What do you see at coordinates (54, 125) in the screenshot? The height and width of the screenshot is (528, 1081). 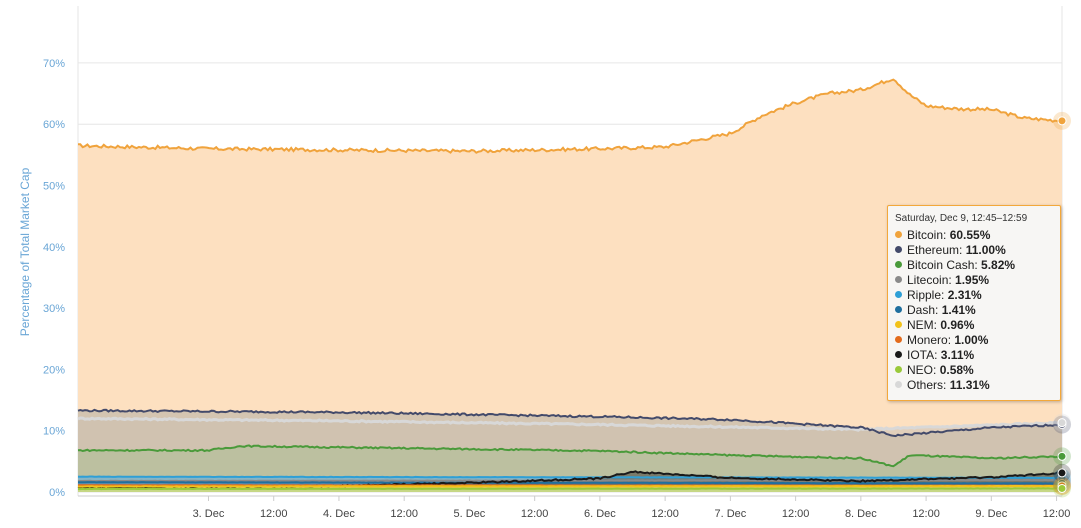 I see `y-tick-label: 60%` at bounding box center [54, 125].